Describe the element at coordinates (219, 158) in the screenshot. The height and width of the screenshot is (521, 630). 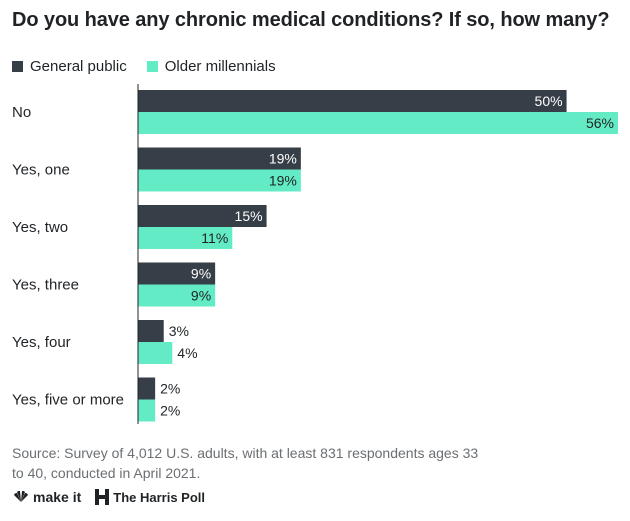
I see `bar-general-public-yes-one` at that location.